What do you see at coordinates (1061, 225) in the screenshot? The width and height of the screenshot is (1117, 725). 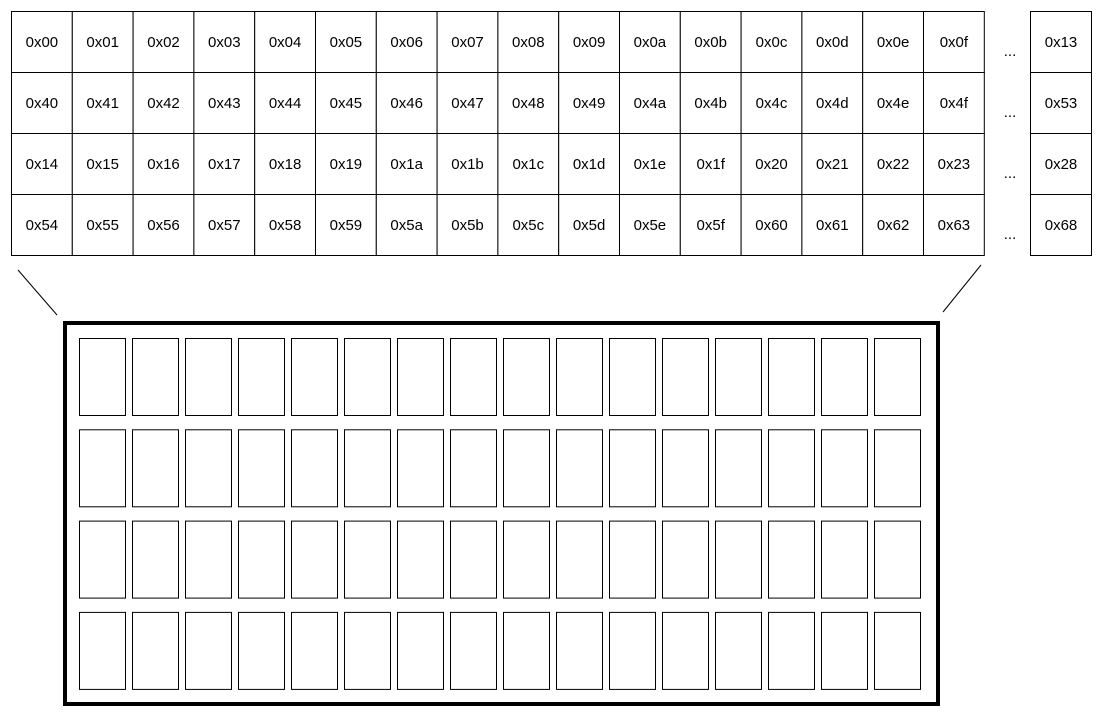 I see `address-label: 0x68` at bounding box center [1061, 225].